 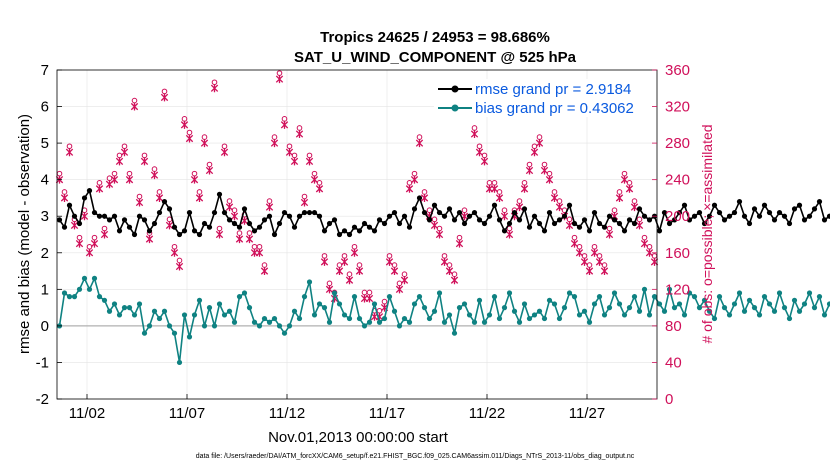 I want to click on y-tick-label: -2, so click(x=42, y=399).